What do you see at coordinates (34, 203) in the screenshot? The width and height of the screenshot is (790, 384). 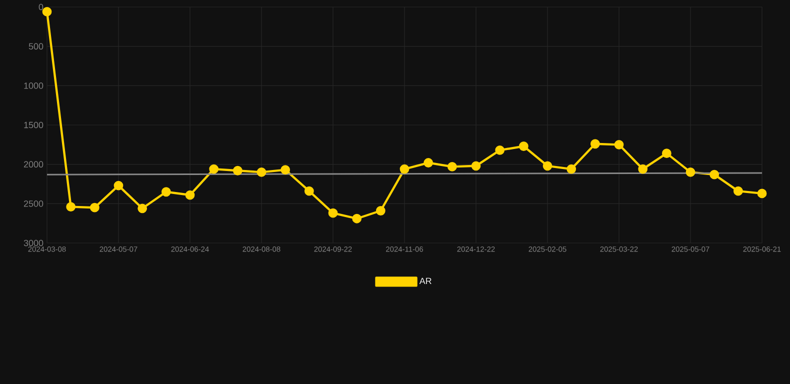 I see `y-tick-label: 2500` at bounding box center [34, 203].